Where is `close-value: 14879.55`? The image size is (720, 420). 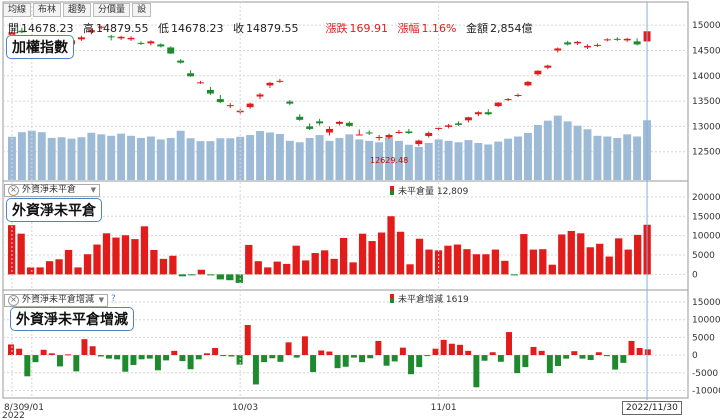 close-value: 14879.55 is located at coordinates (272, 28).